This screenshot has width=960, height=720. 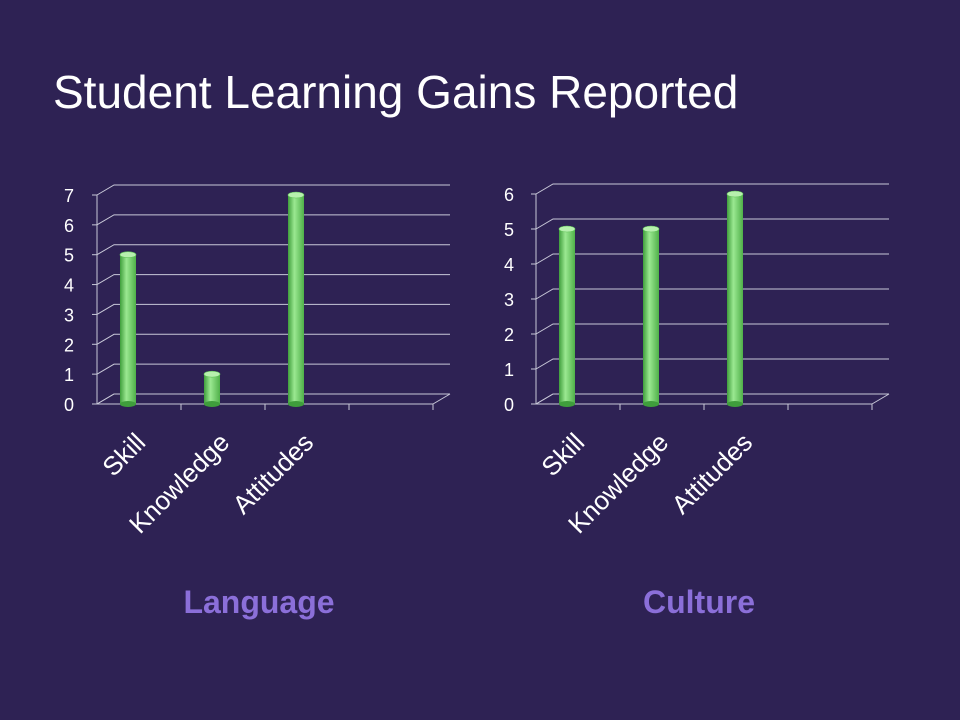 What do you see at coordinates (69, 196) in the screenshot?
I see `y-tick-label: 7` at bounding box center [69, 196].